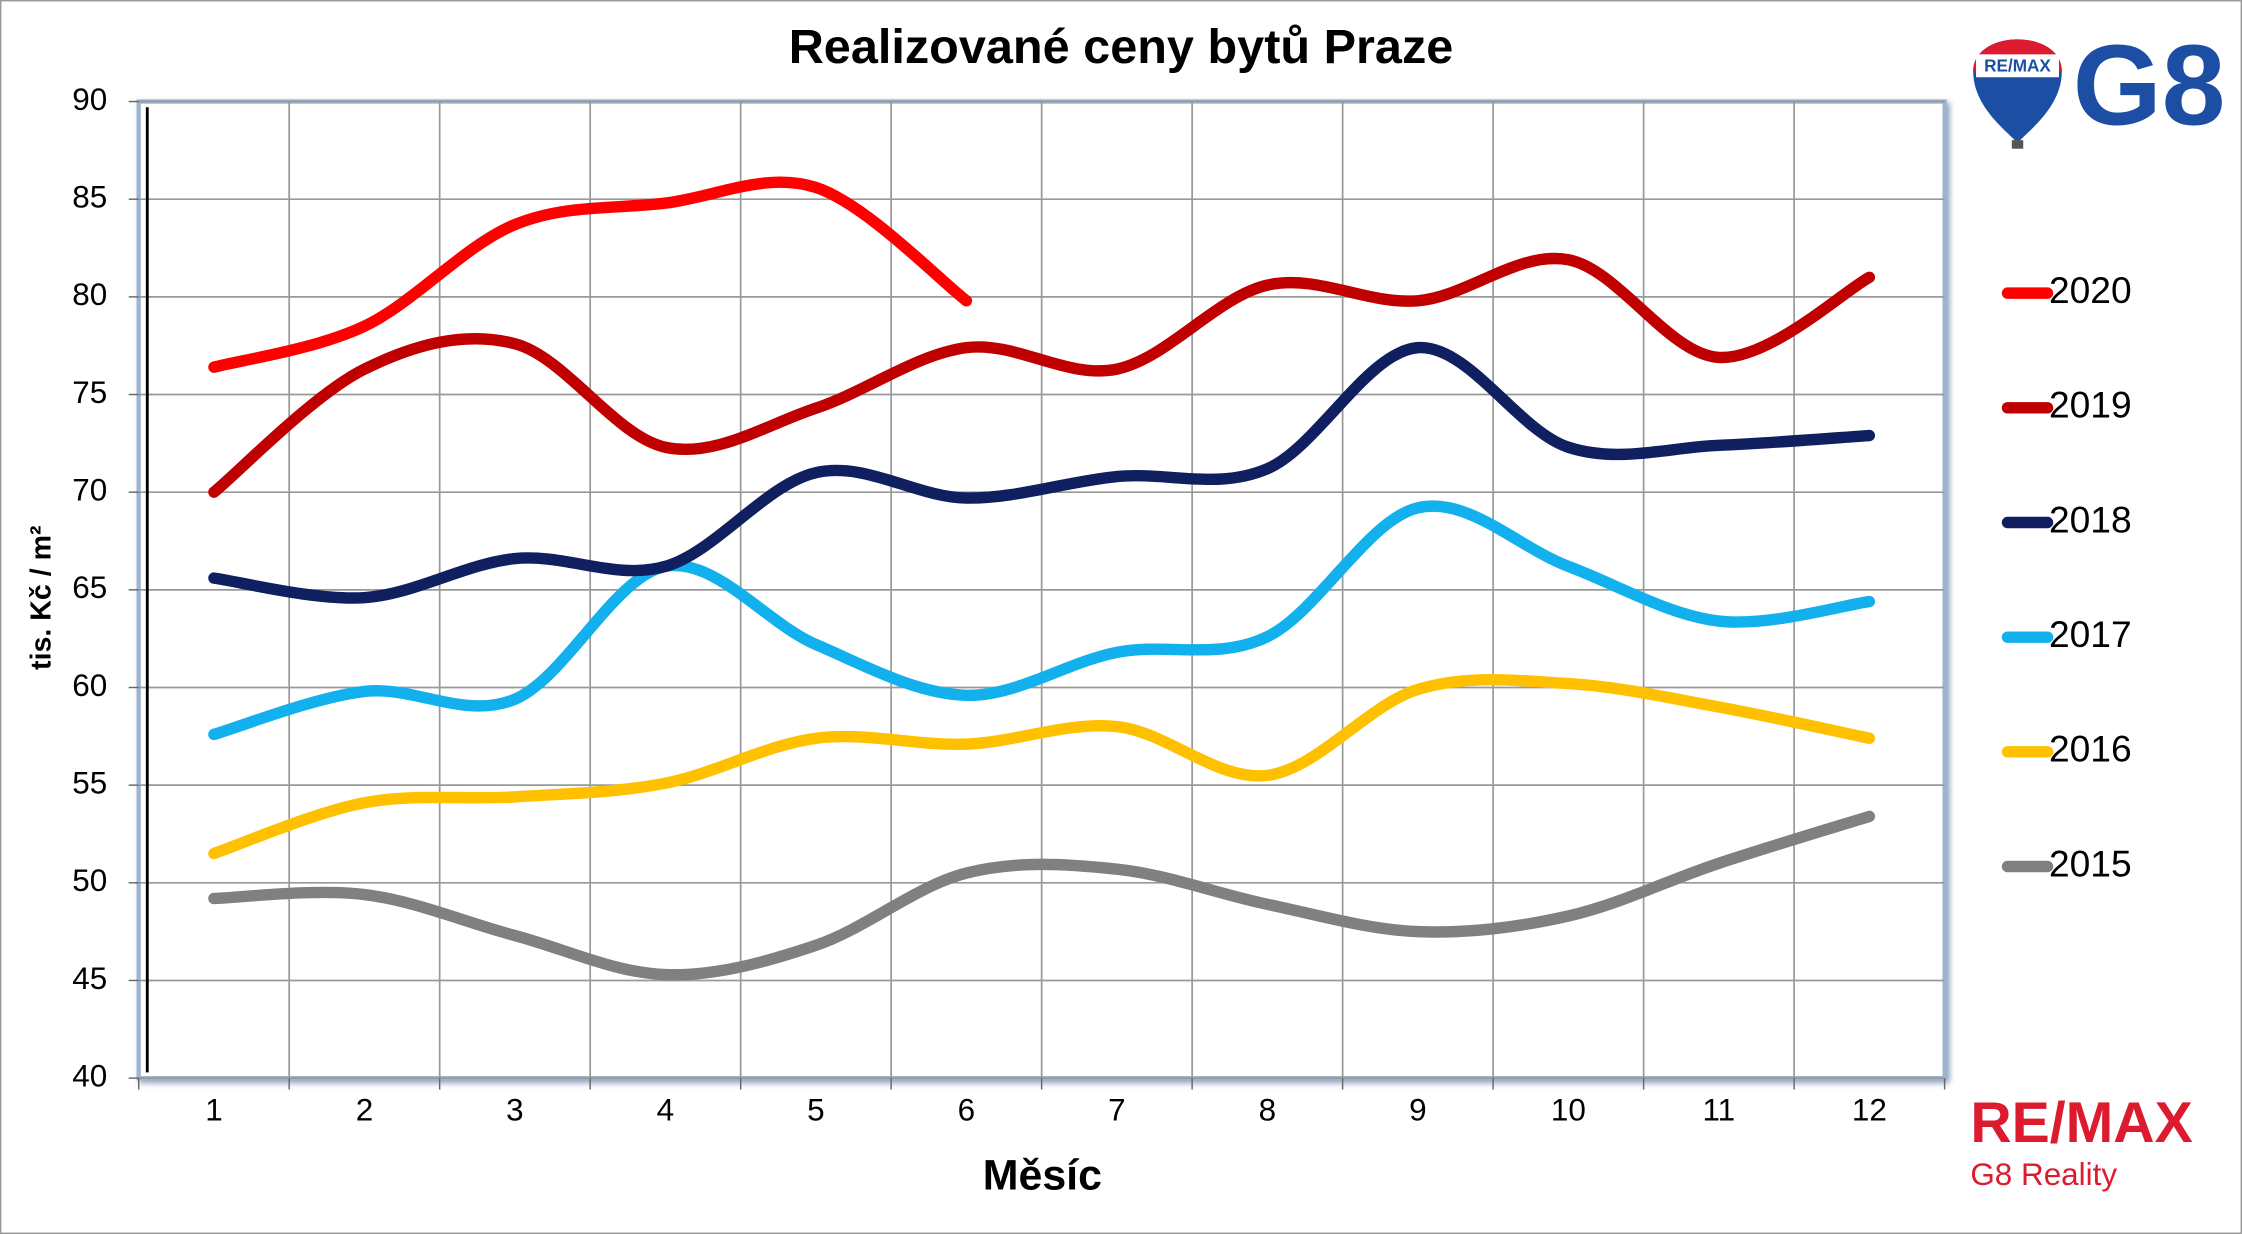 This screenshot has height=1234, width=2242. What do you see at coordinates (1042, 1176) in the screenshot?
I see `x-axis-label: Měsíc` at bounding box center [1042, 1176].